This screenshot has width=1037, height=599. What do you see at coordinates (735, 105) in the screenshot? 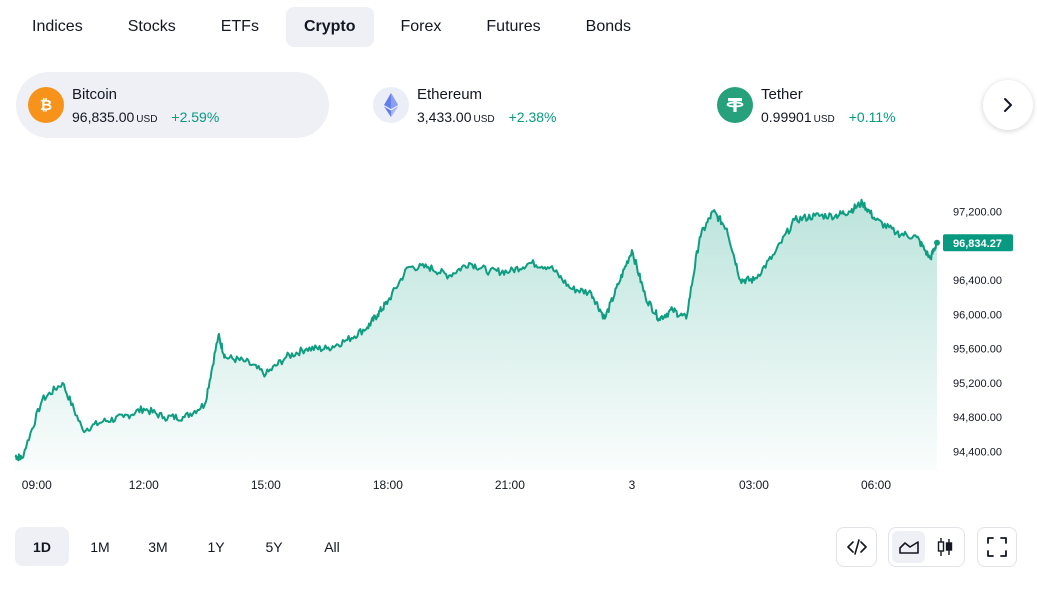
I see `tether-icon` at bounding box center [735, 105].